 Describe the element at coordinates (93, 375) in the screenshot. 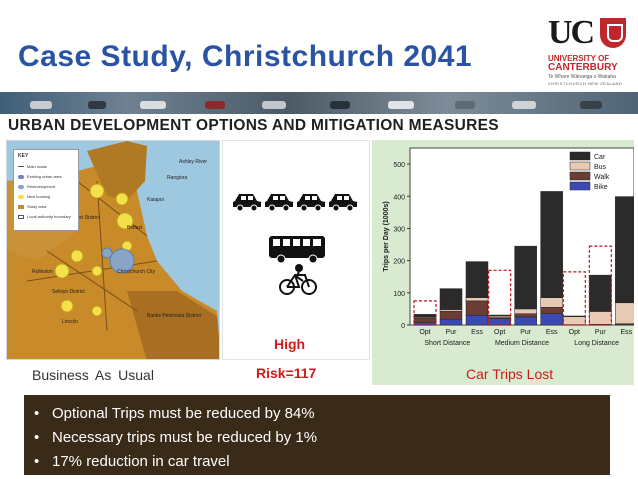

I see `business-as-usual-caption: Business As Usual` at that location.